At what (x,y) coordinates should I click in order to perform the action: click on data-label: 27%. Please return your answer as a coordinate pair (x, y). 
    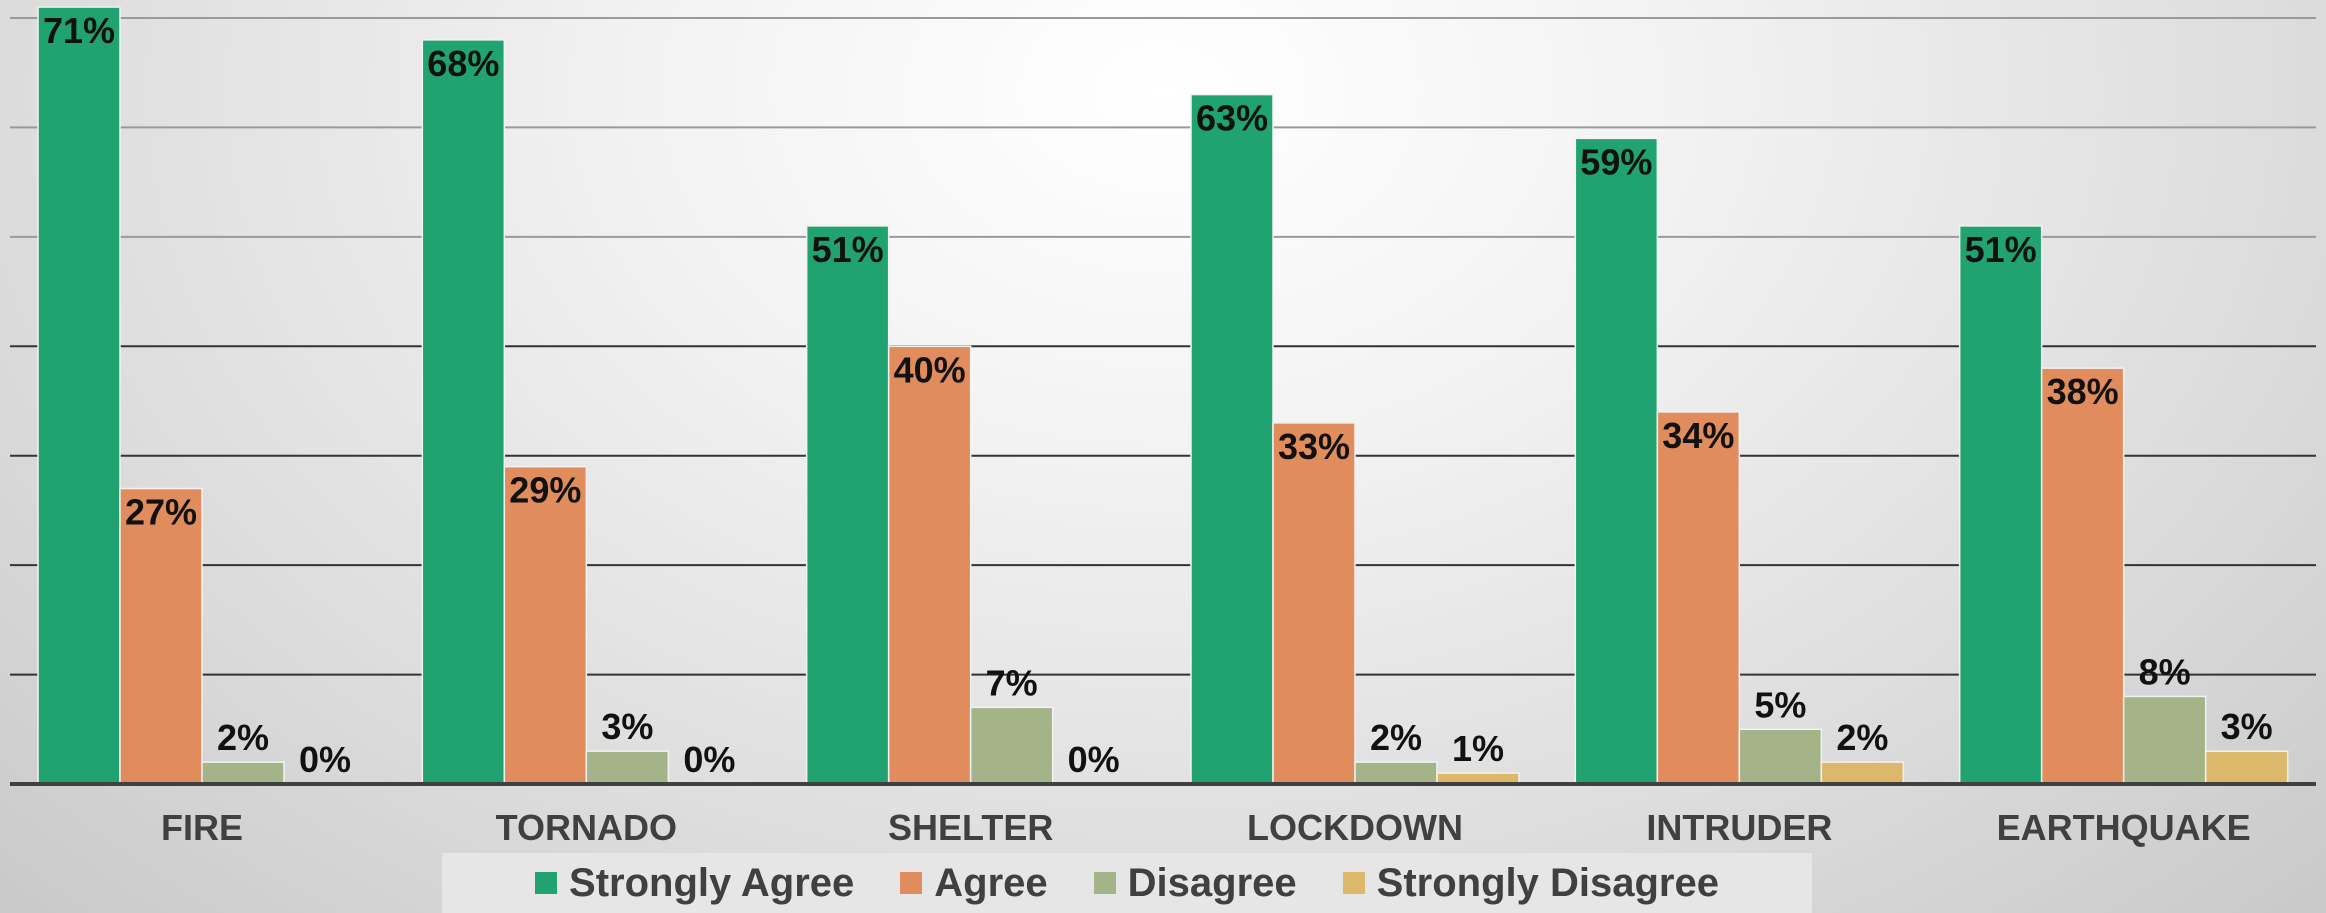
    Looking at the image, I should click on (161, 512).